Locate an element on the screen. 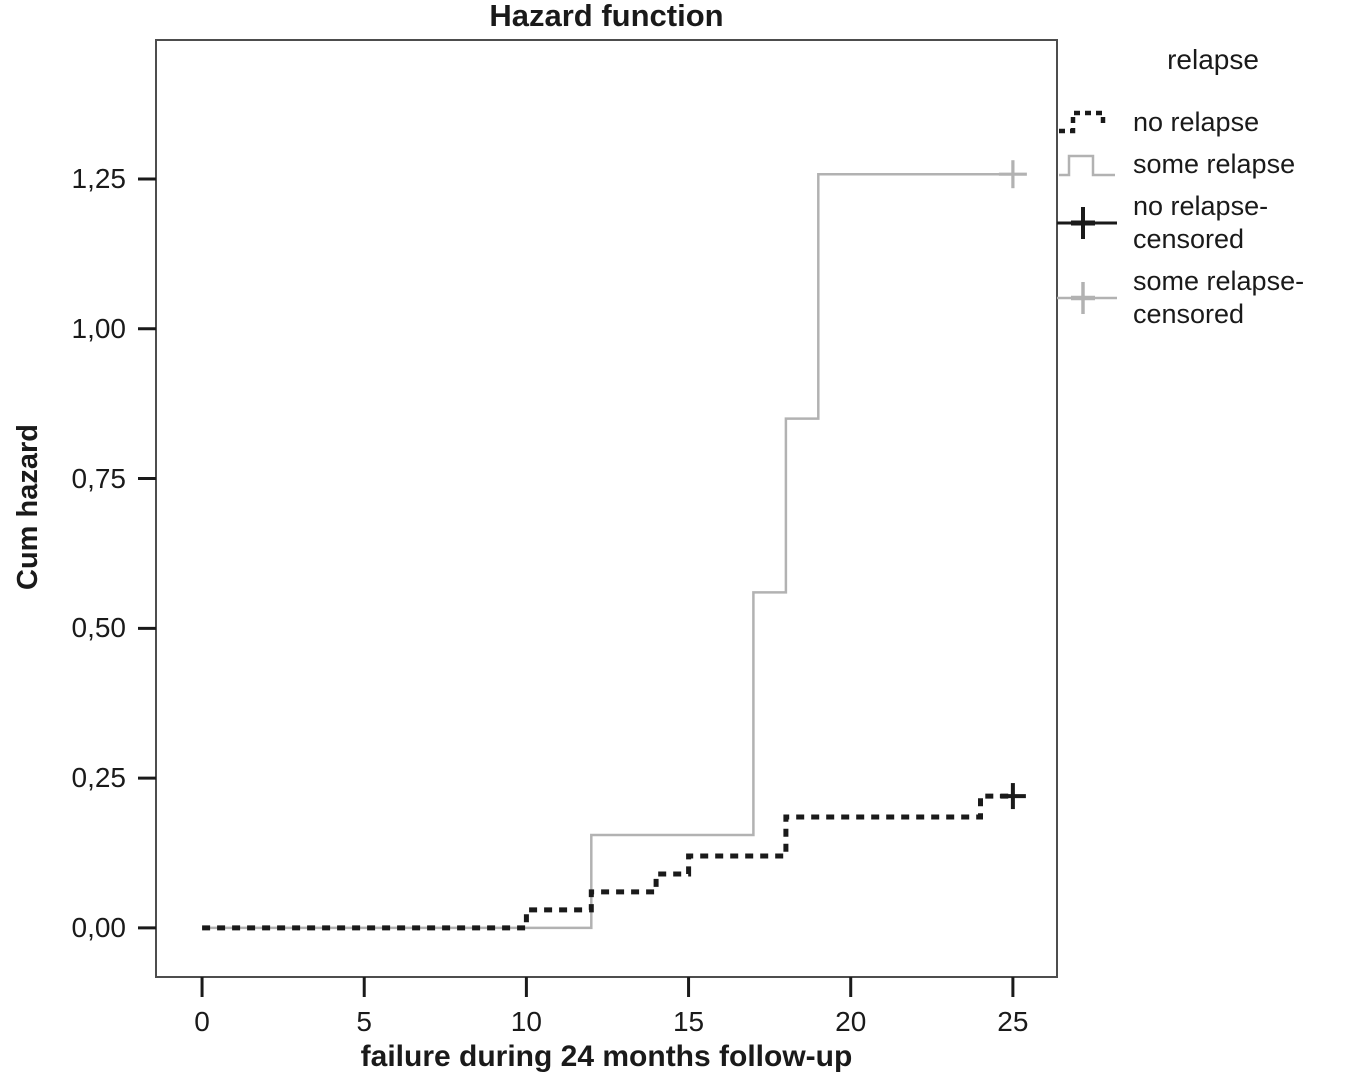  legend-label: no relapse is located at coordinates (1196, 121).